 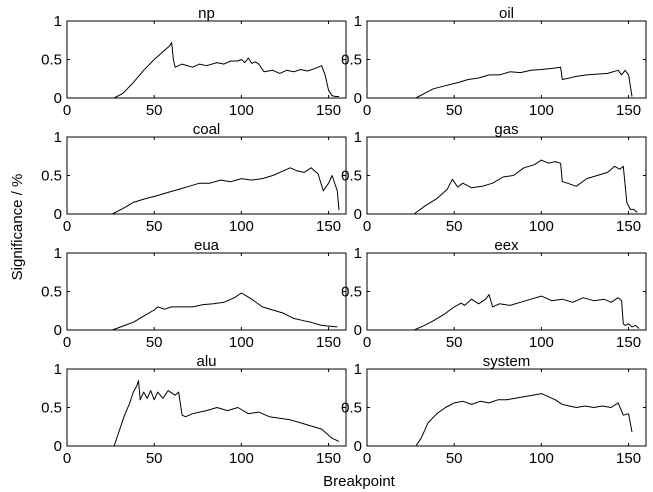 What do you see at coordinates (506, 129) in the screenshot?
I see `panel-title: gas` at bounding box center [506, 129].